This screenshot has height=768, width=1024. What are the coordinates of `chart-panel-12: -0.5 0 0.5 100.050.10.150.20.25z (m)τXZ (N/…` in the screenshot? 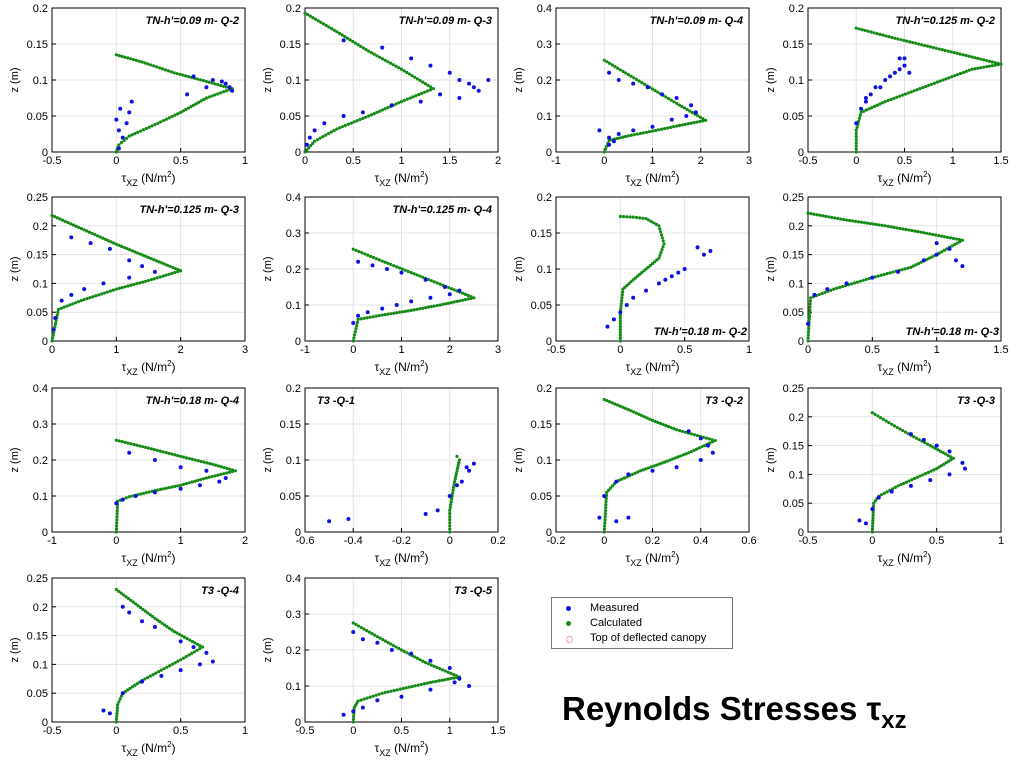 It's located at (884, 475).